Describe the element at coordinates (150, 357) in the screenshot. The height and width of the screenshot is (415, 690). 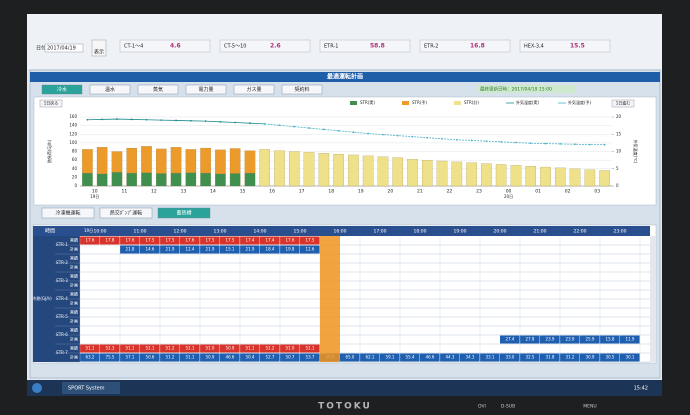
I see `cell-value: 50.6` at that location.